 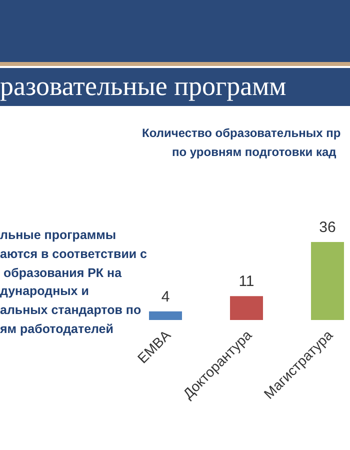 What do you see at coordinates (327, 227) in the screenshot?
I see `data-label: 36` at bounding box center [327, 227].